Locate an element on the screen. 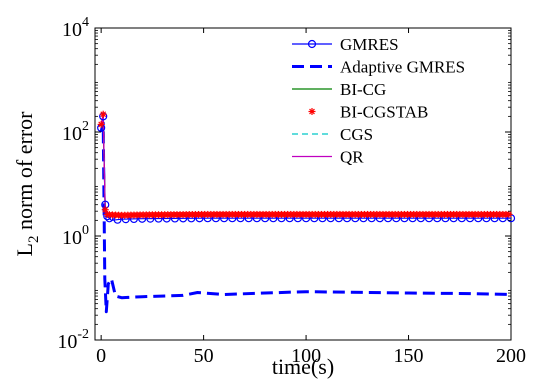  legend-entry-bi-cgstab: BI-CGSTAB is located at coordinates (368, 112).